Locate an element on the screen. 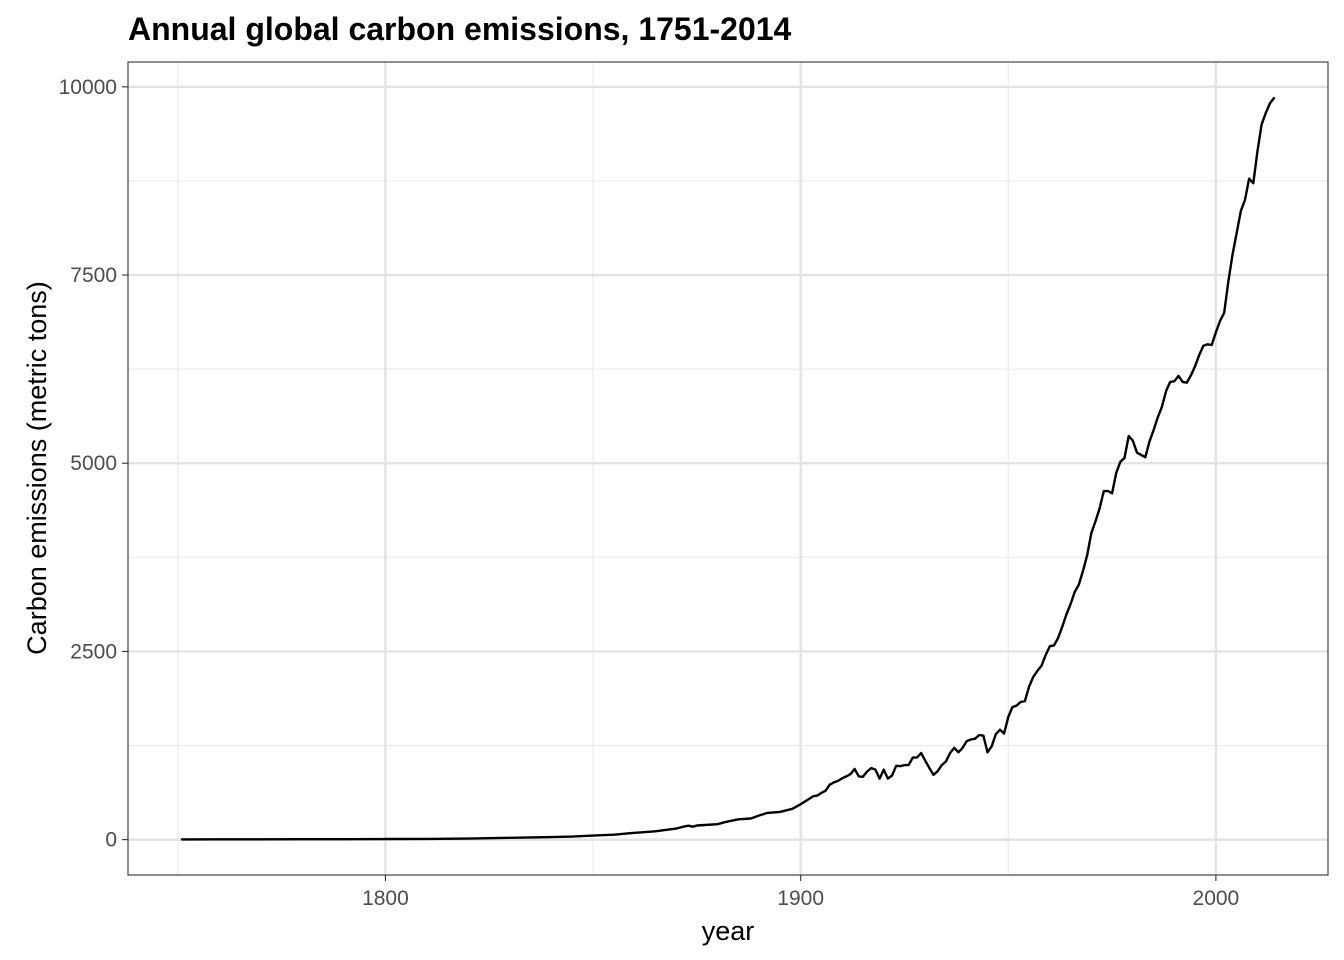 This screenshot has height=960, width=1344. y-tick-label: 5000 is located at coordinates (93, 463).